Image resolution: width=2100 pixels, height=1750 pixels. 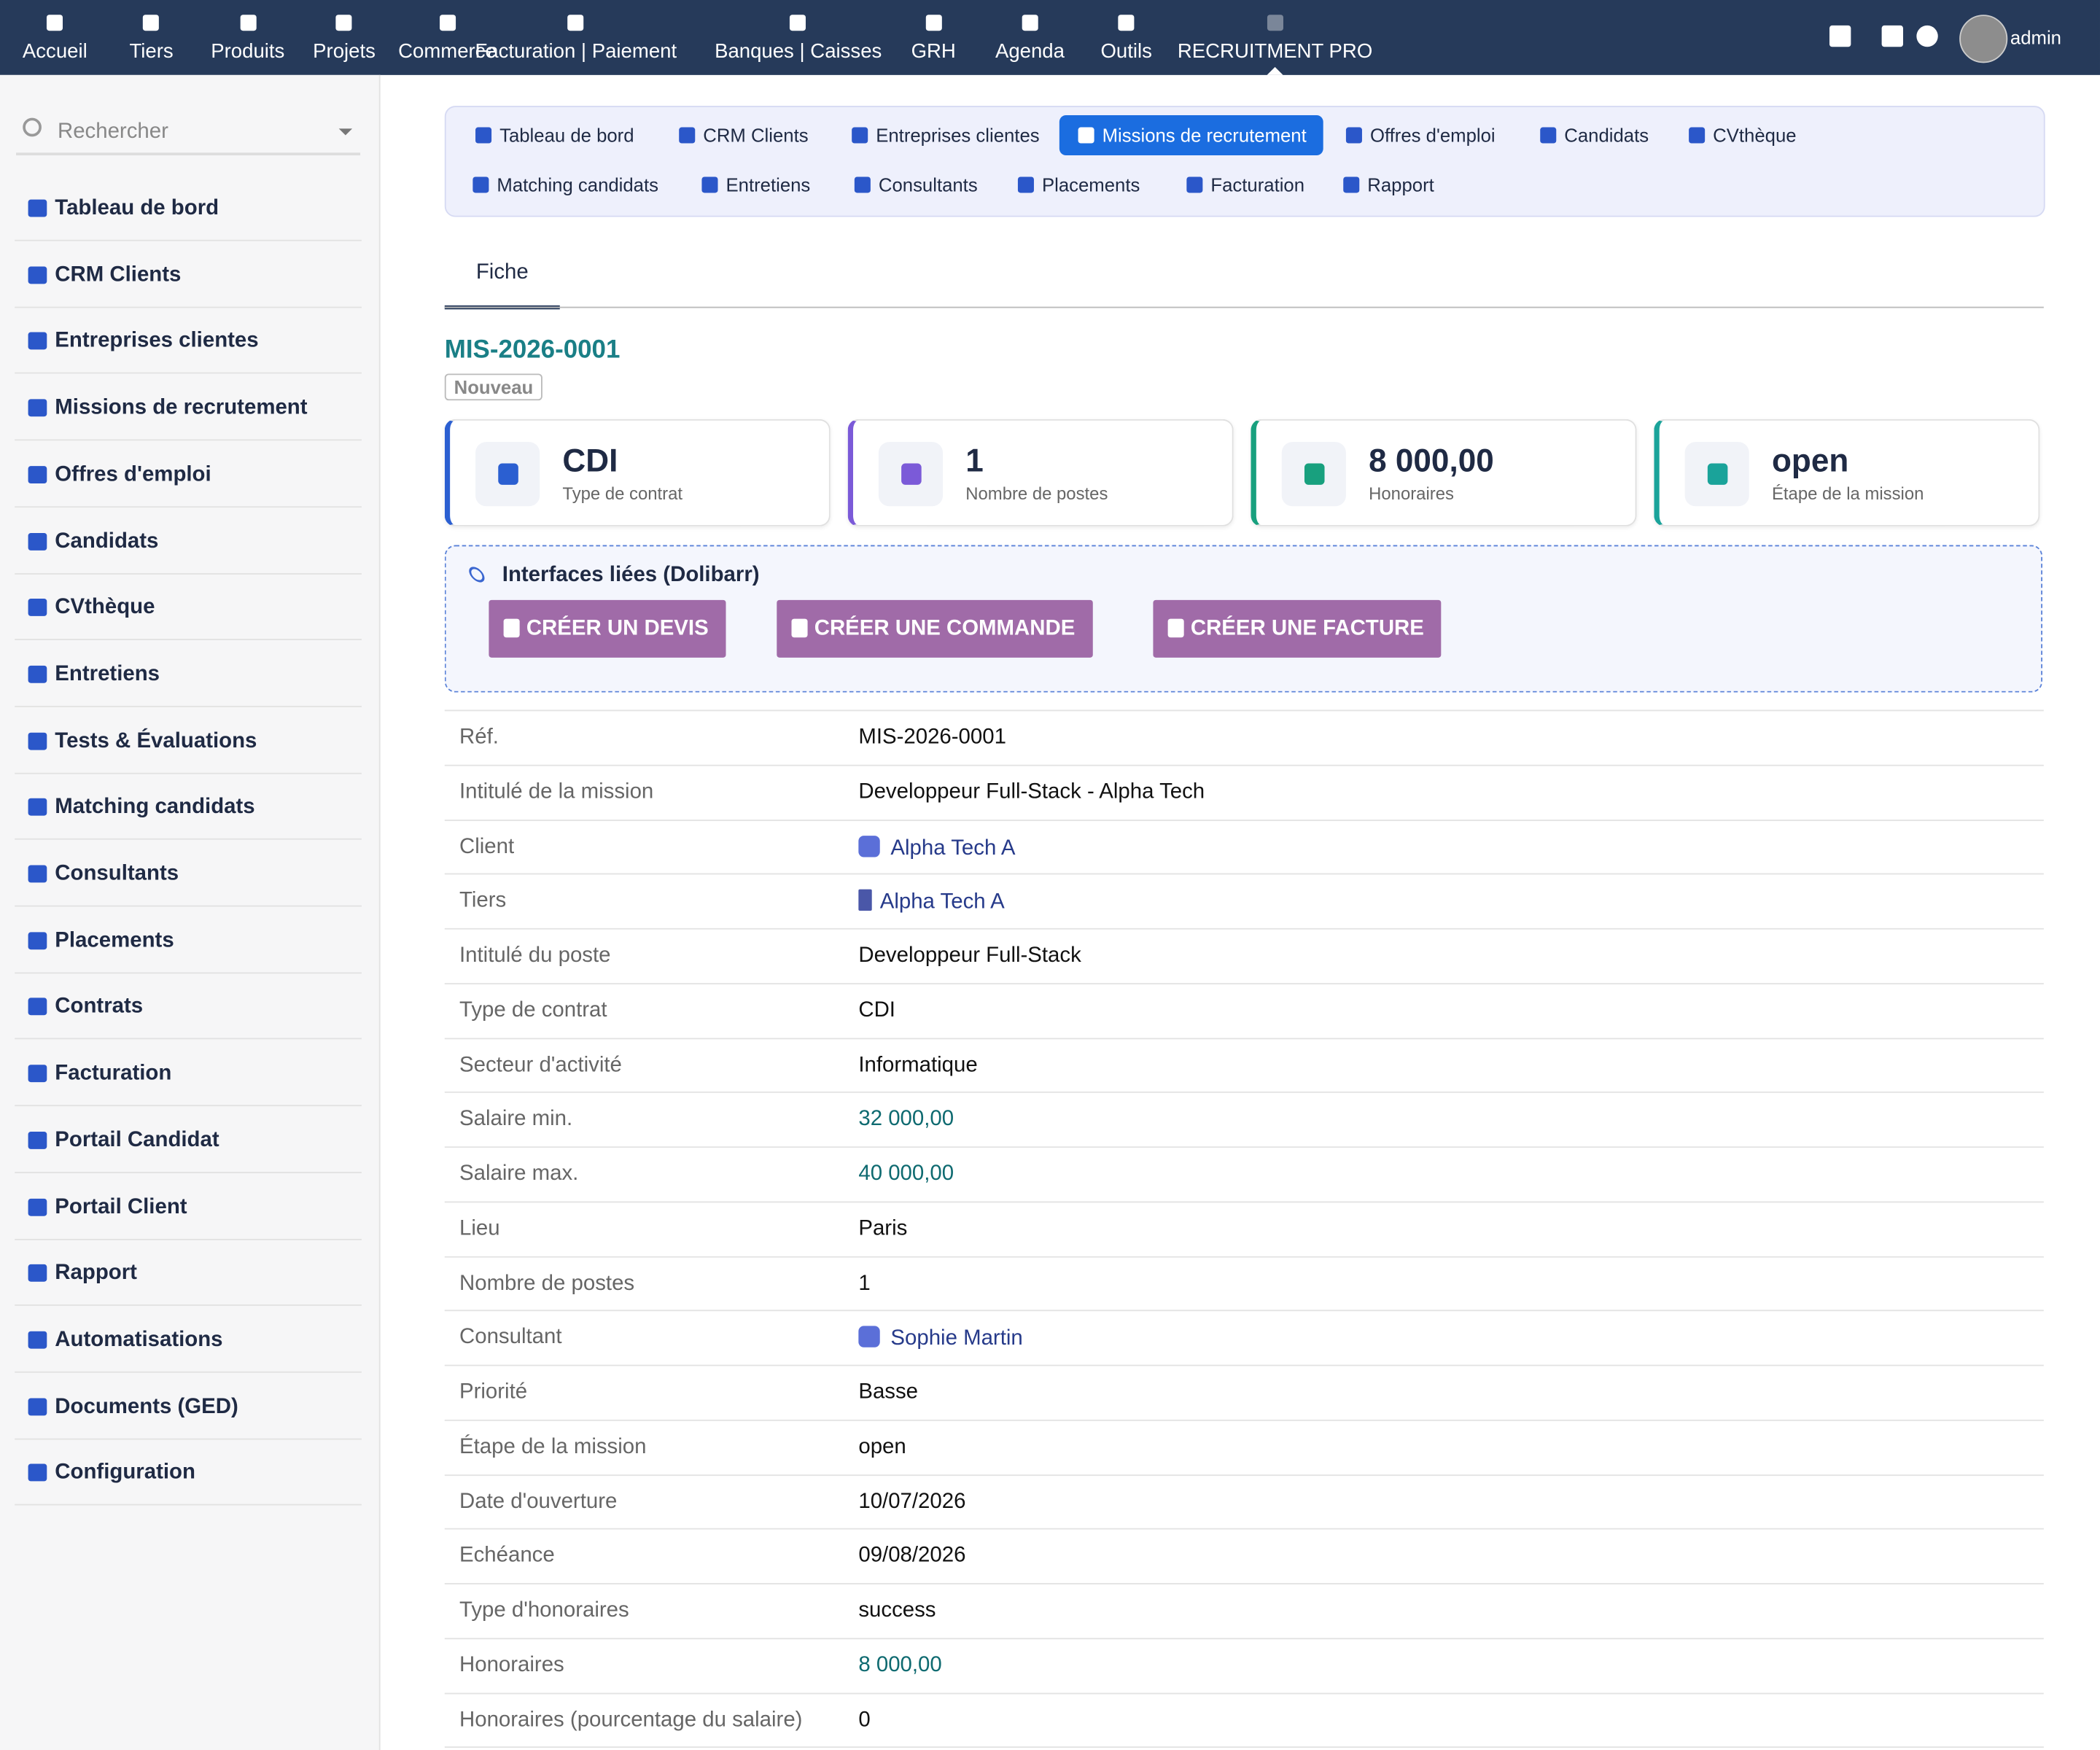 I want to click on search-box: Rechercher, so click(x=188, y=135).